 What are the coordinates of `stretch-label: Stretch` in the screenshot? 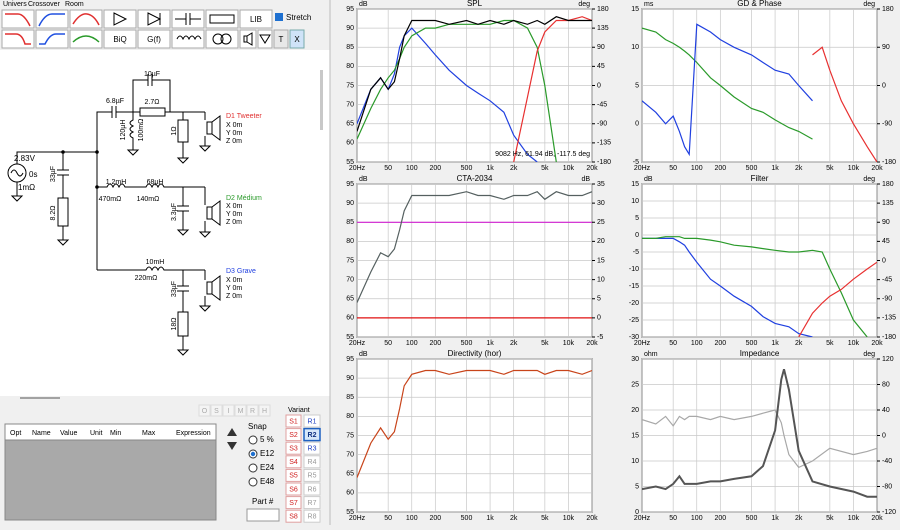 It's located at (298, 17).